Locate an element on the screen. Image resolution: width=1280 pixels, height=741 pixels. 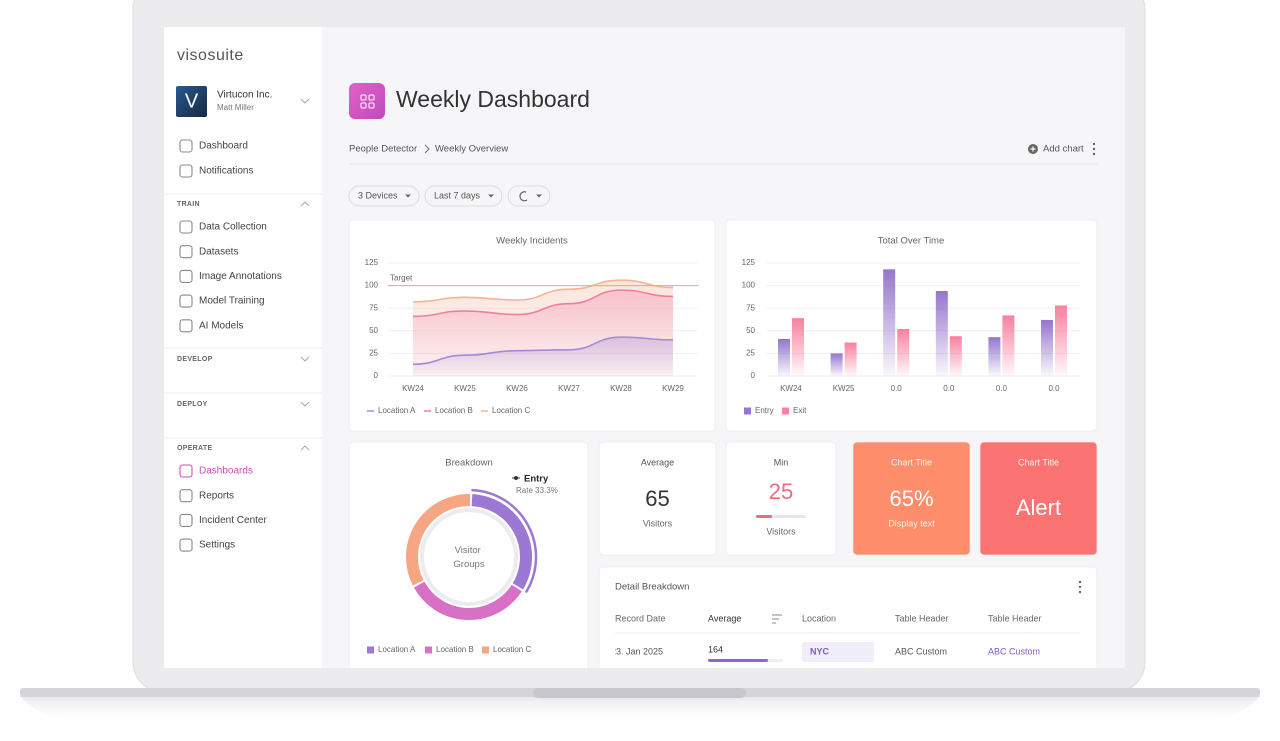
sort-icon is located at coordinates (777, 619).